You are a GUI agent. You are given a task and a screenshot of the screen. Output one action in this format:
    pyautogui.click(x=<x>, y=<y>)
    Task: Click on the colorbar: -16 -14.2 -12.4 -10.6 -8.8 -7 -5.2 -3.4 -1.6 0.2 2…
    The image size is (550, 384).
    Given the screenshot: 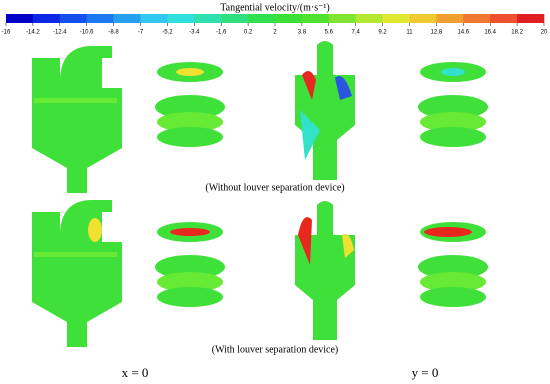 What is the action you would take?
    pyautogui.click(x=275, y=25)
    